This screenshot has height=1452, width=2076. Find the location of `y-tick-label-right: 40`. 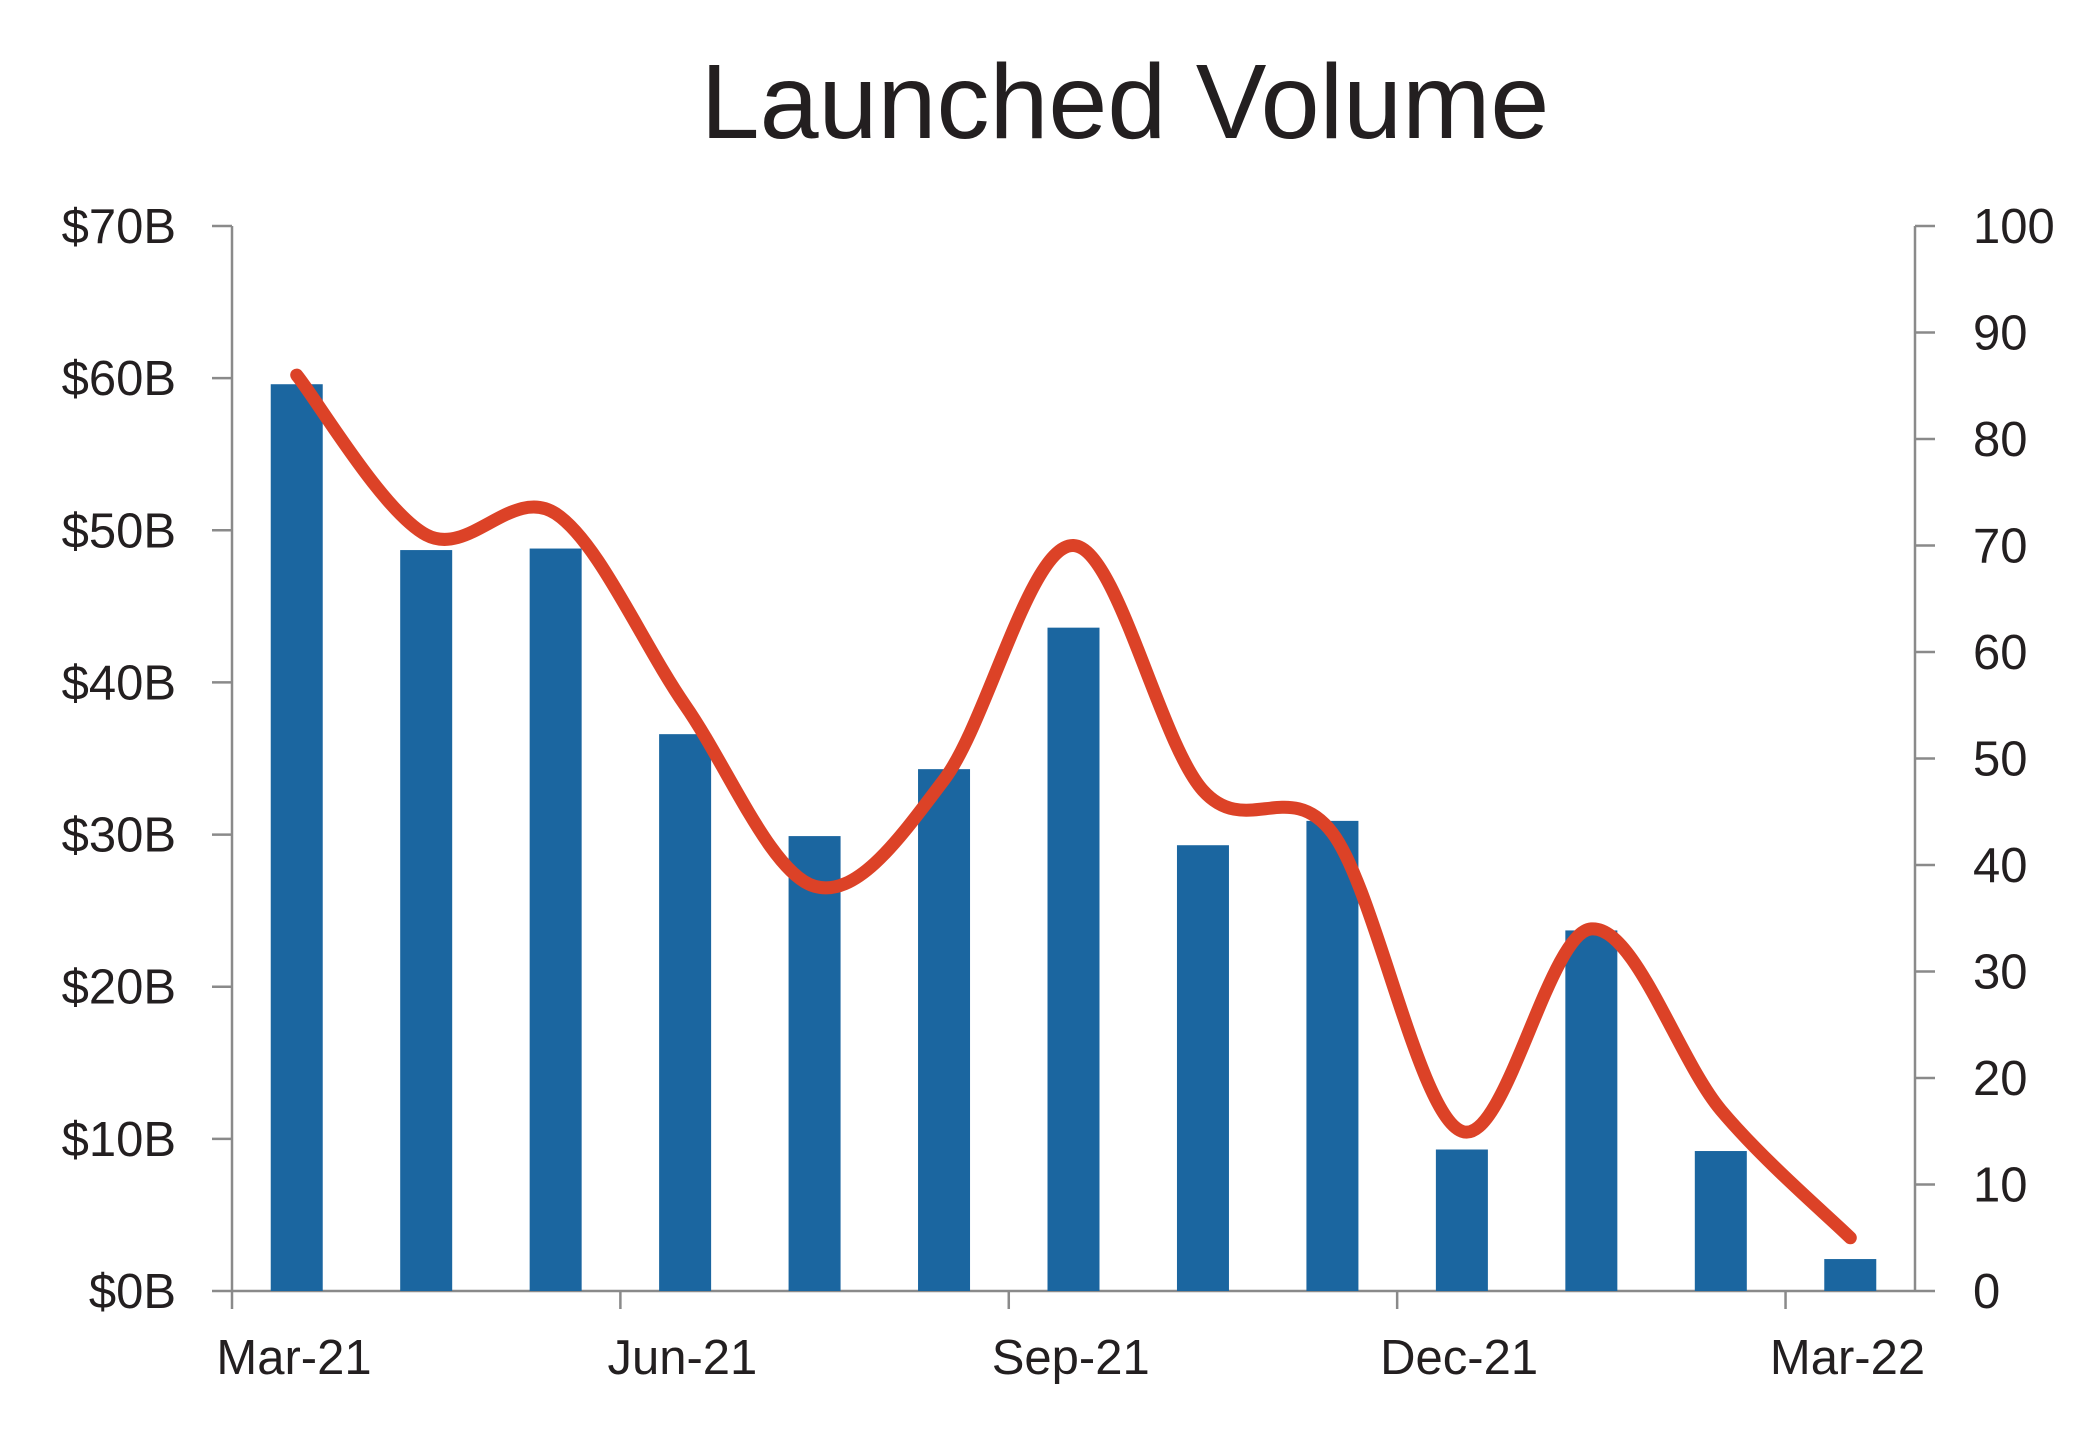

y-tick-label-right: 40 is located at coordinates (2000, 866).